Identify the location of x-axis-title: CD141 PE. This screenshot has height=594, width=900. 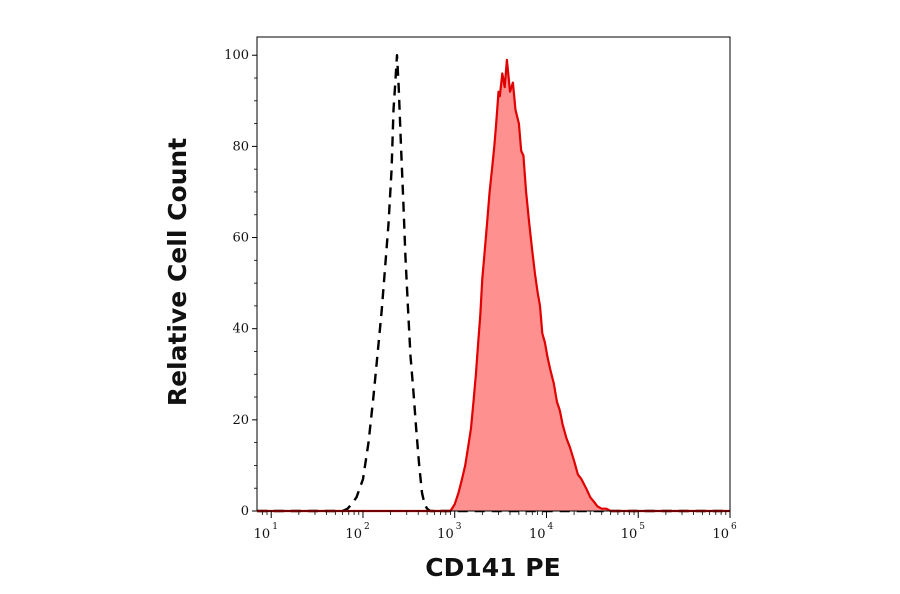
(492, 567).